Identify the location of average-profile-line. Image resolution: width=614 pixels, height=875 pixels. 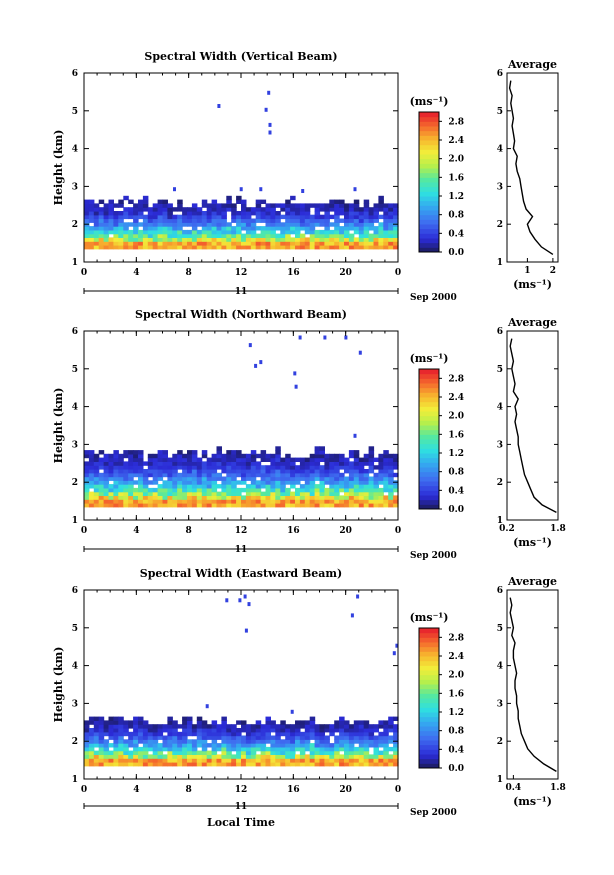
(531, 167).